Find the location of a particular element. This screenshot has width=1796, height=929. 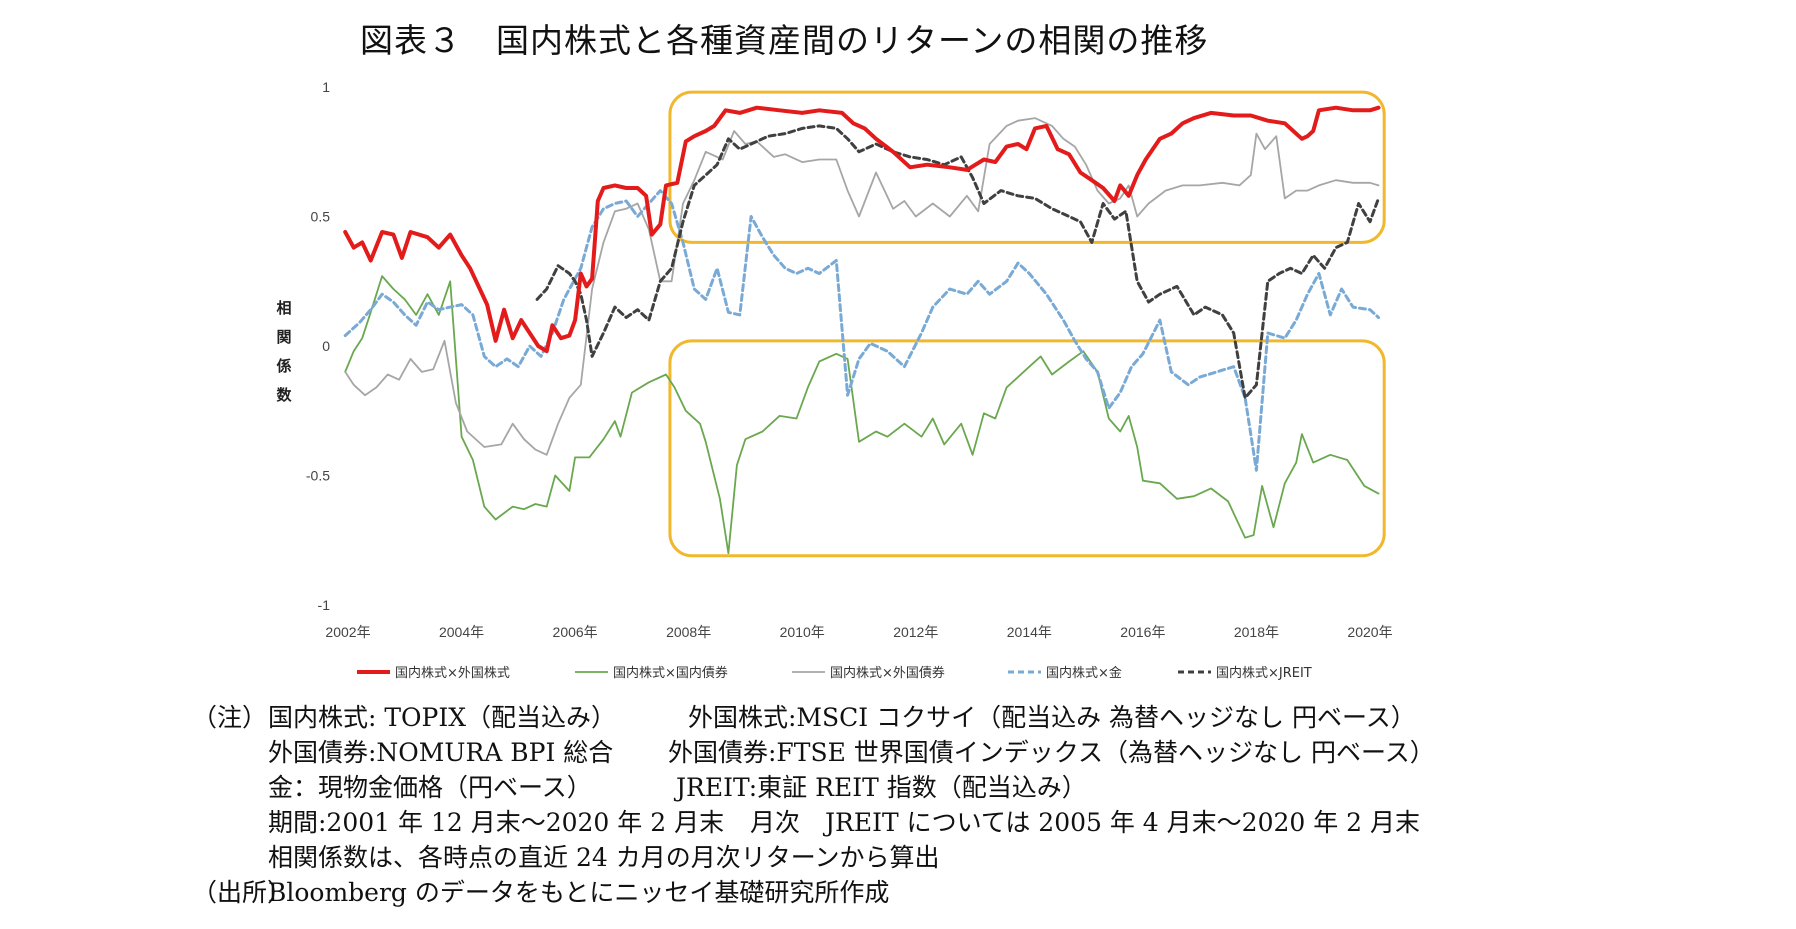

y-tick-label: -0.5 is located at coordinates (318, 476).